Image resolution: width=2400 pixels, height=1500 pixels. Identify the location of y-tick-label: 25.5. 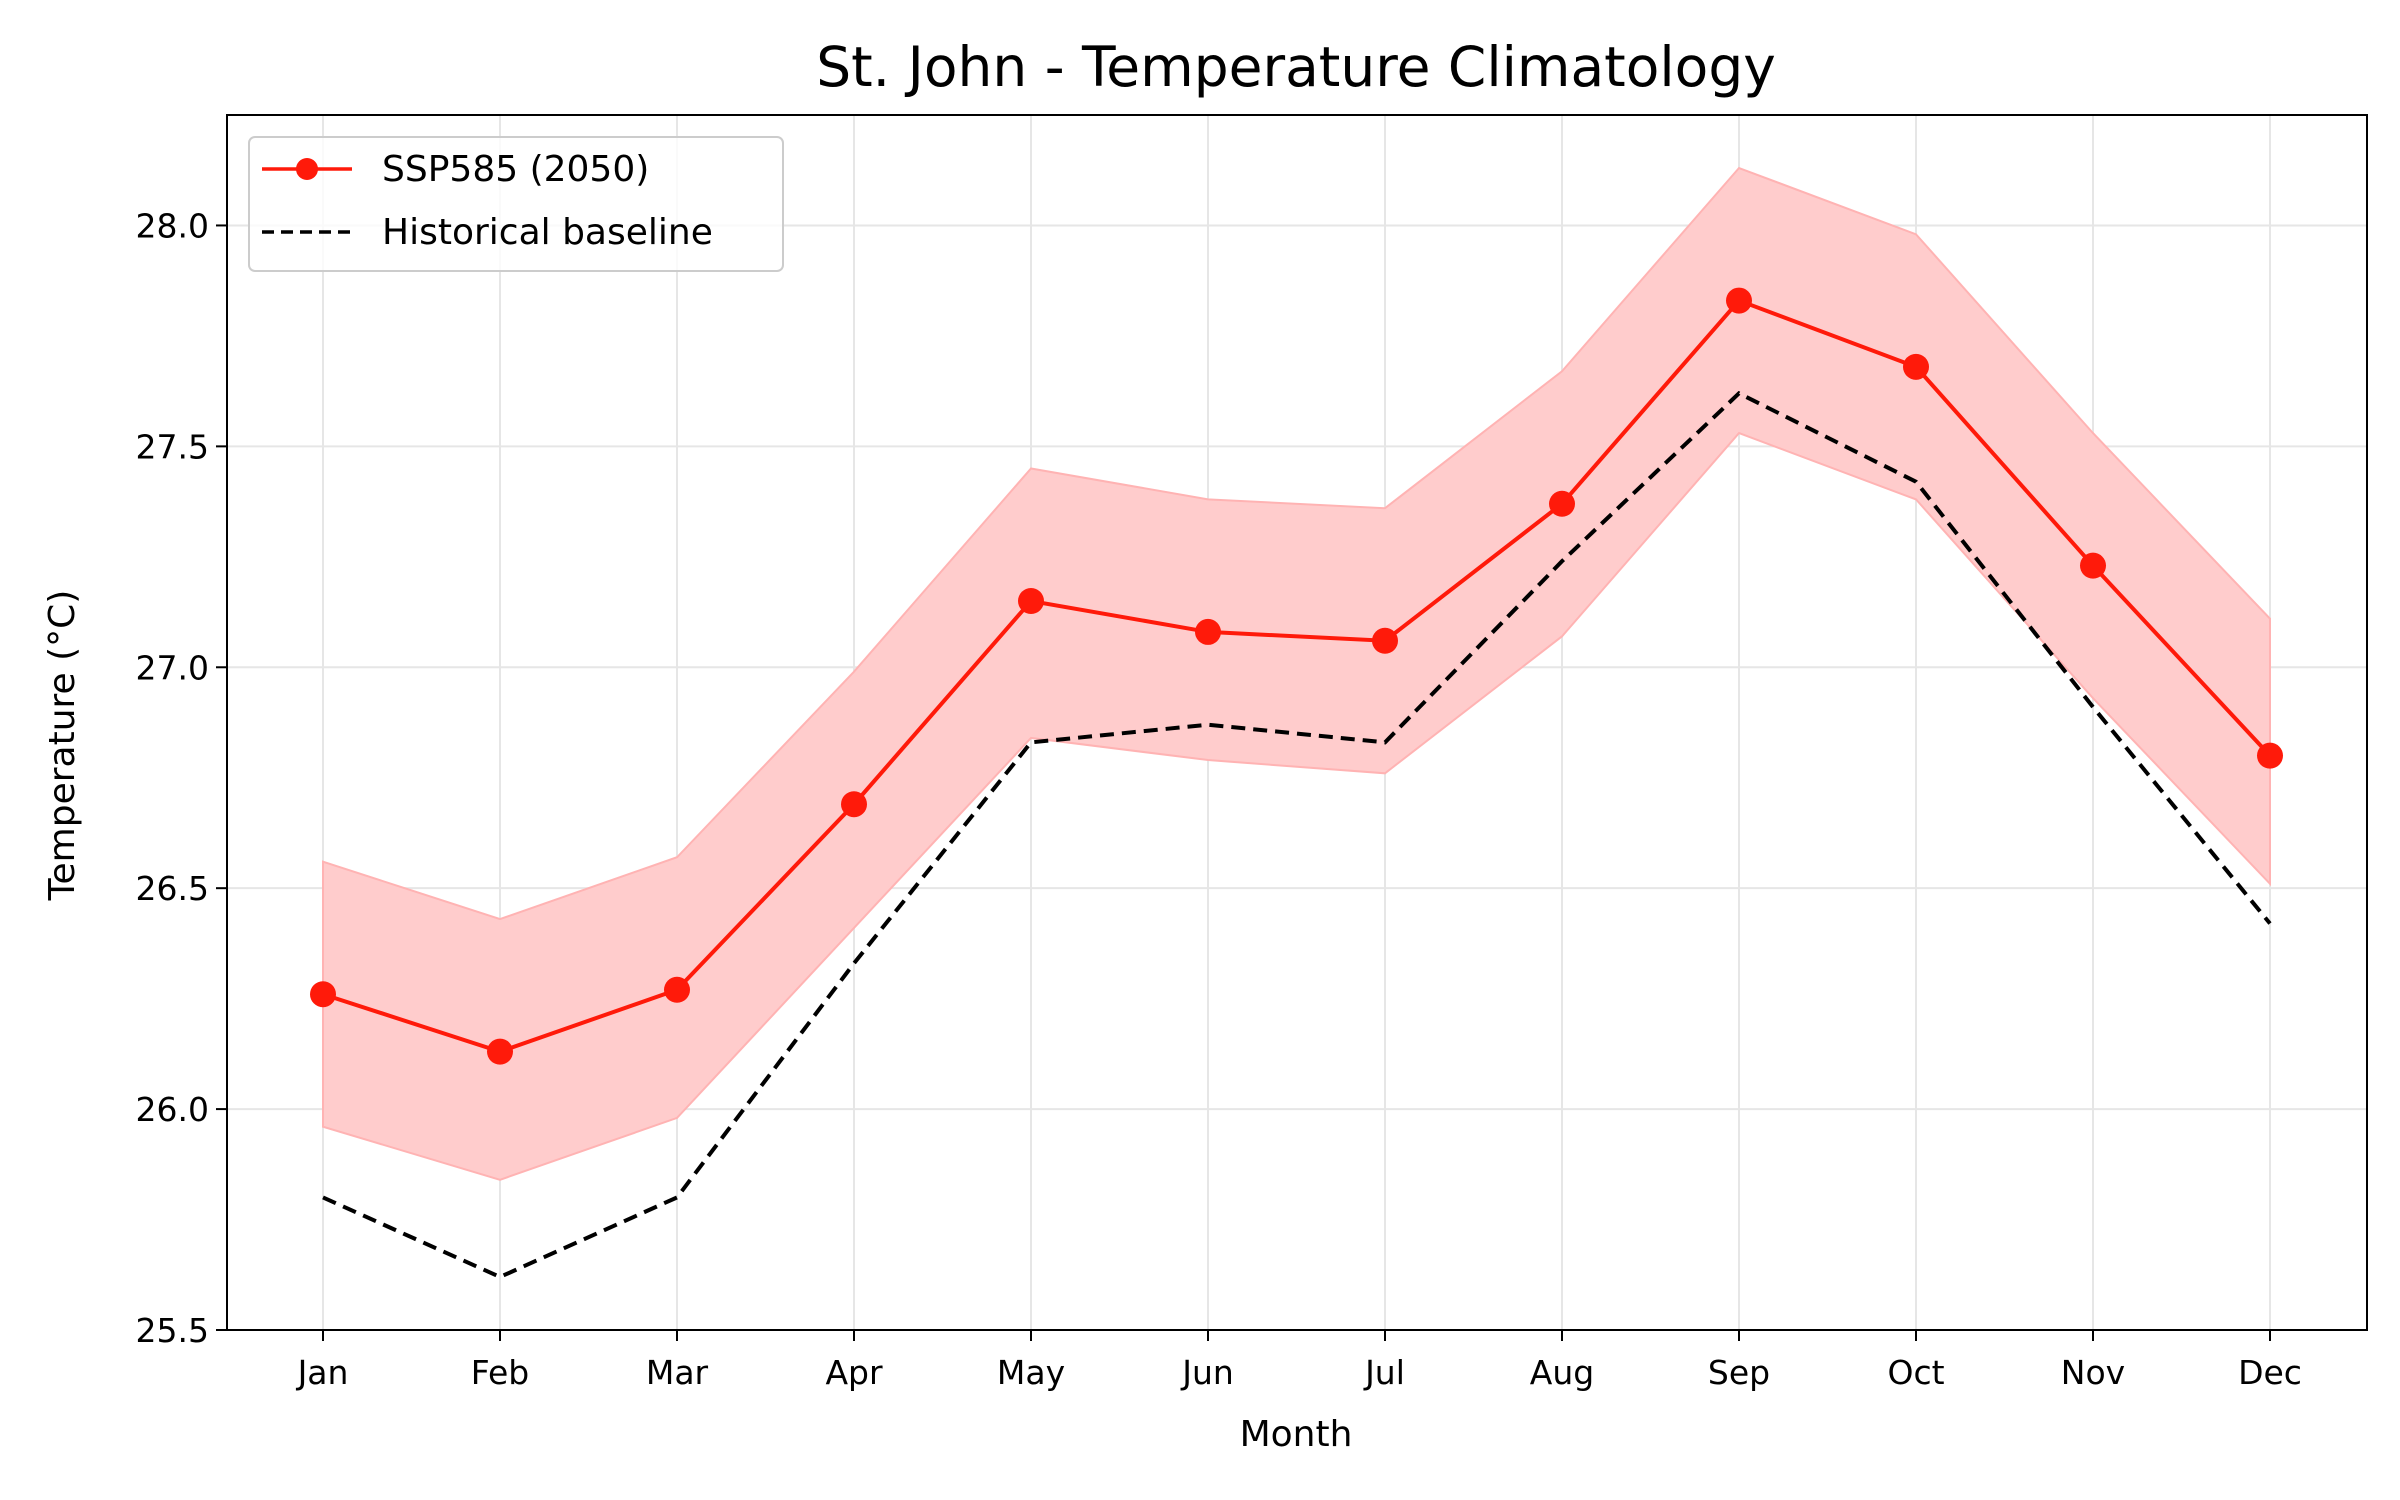
(172, 1330).